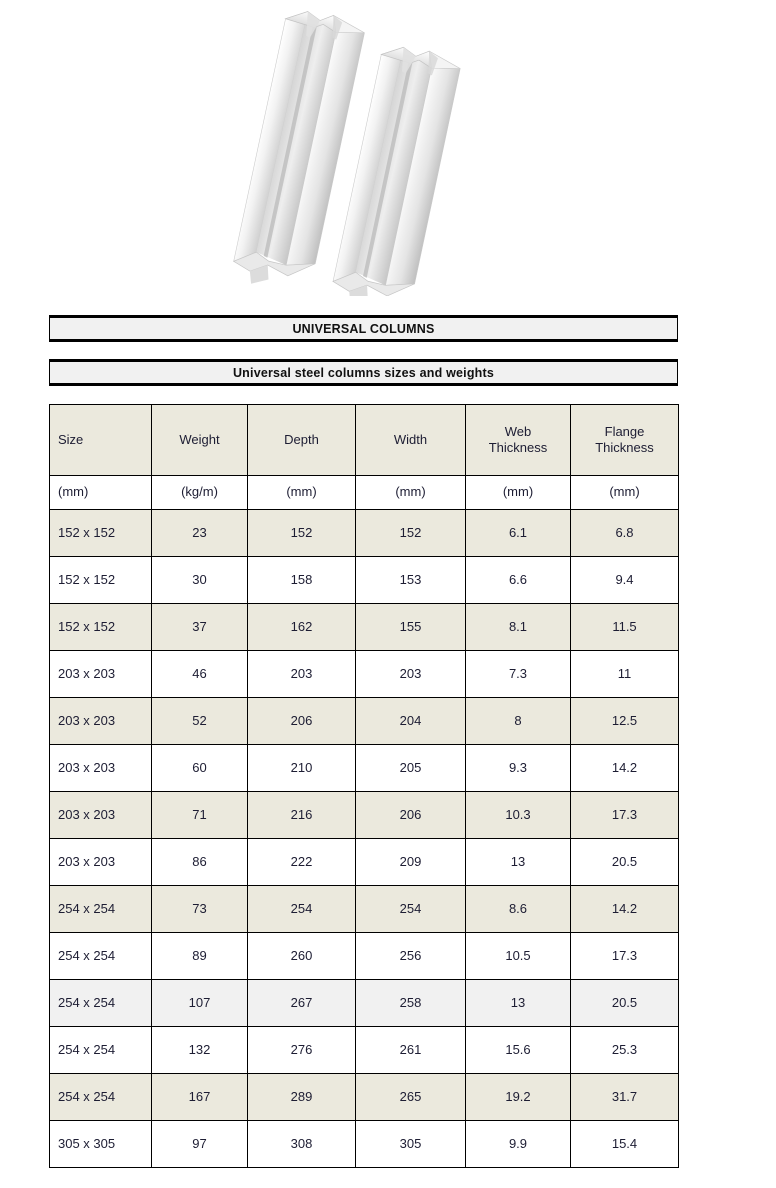 The width and height of the screenshot is (776, 1188). Describe the element at coordinates (518, 492) in the screenshot. I see `unit-web: (mm)` at that location.